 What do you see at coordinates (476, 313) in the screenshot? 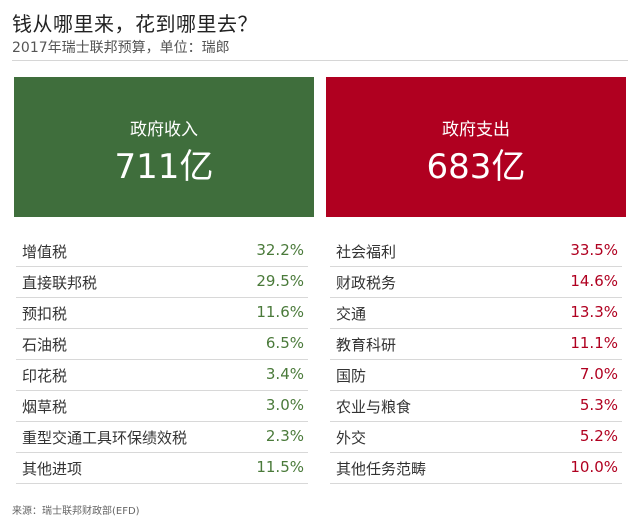
I see `expenditure-row: 交通 13.3%` at bounding box center [476, 313].